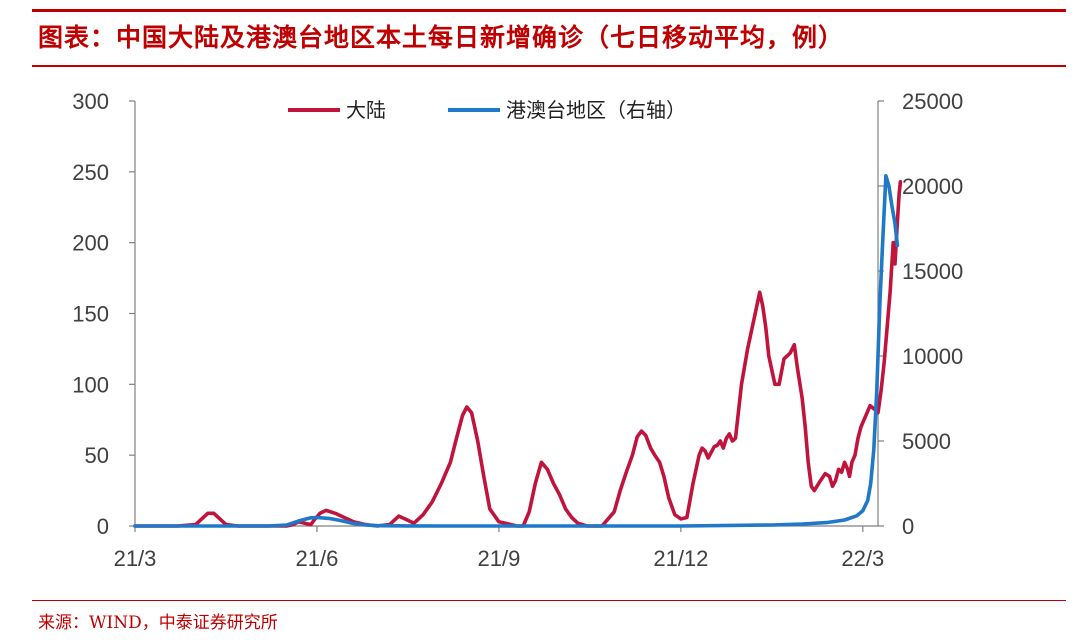  Describe the element at coordinates (499, 558) in the screenshot. I see `x-tick-label: 21/9` at that location.